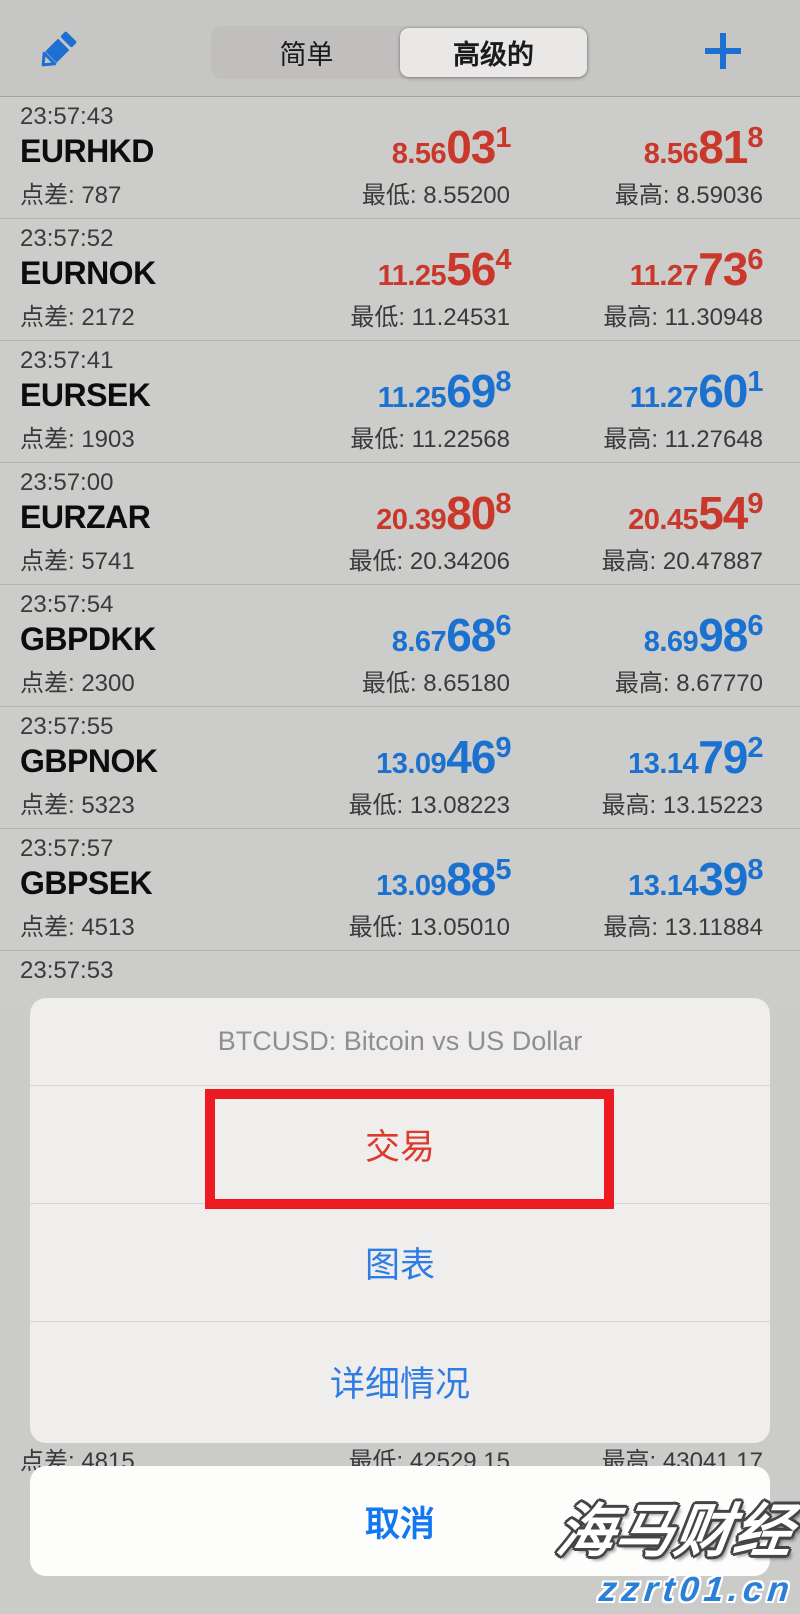 The height and width of the screenshot is (1614, 800). I want to click on ask-price: 13.14792, so click(695, 757).